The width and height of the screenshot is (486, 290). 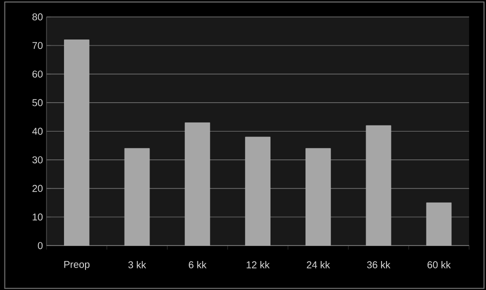 What do you see at coordinates (37, 216) in the screenshot?
I see `y-tick-label: 10` at bounding box center [37, 216].